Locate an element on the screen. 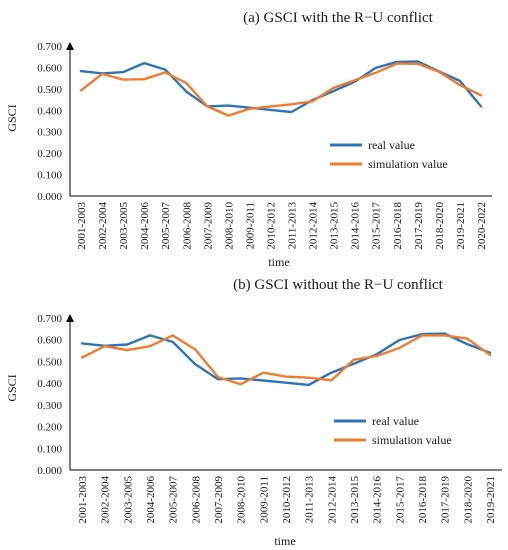  chart-a-x-tick-label: 2016-2018 is located at coordinates (398, 226).